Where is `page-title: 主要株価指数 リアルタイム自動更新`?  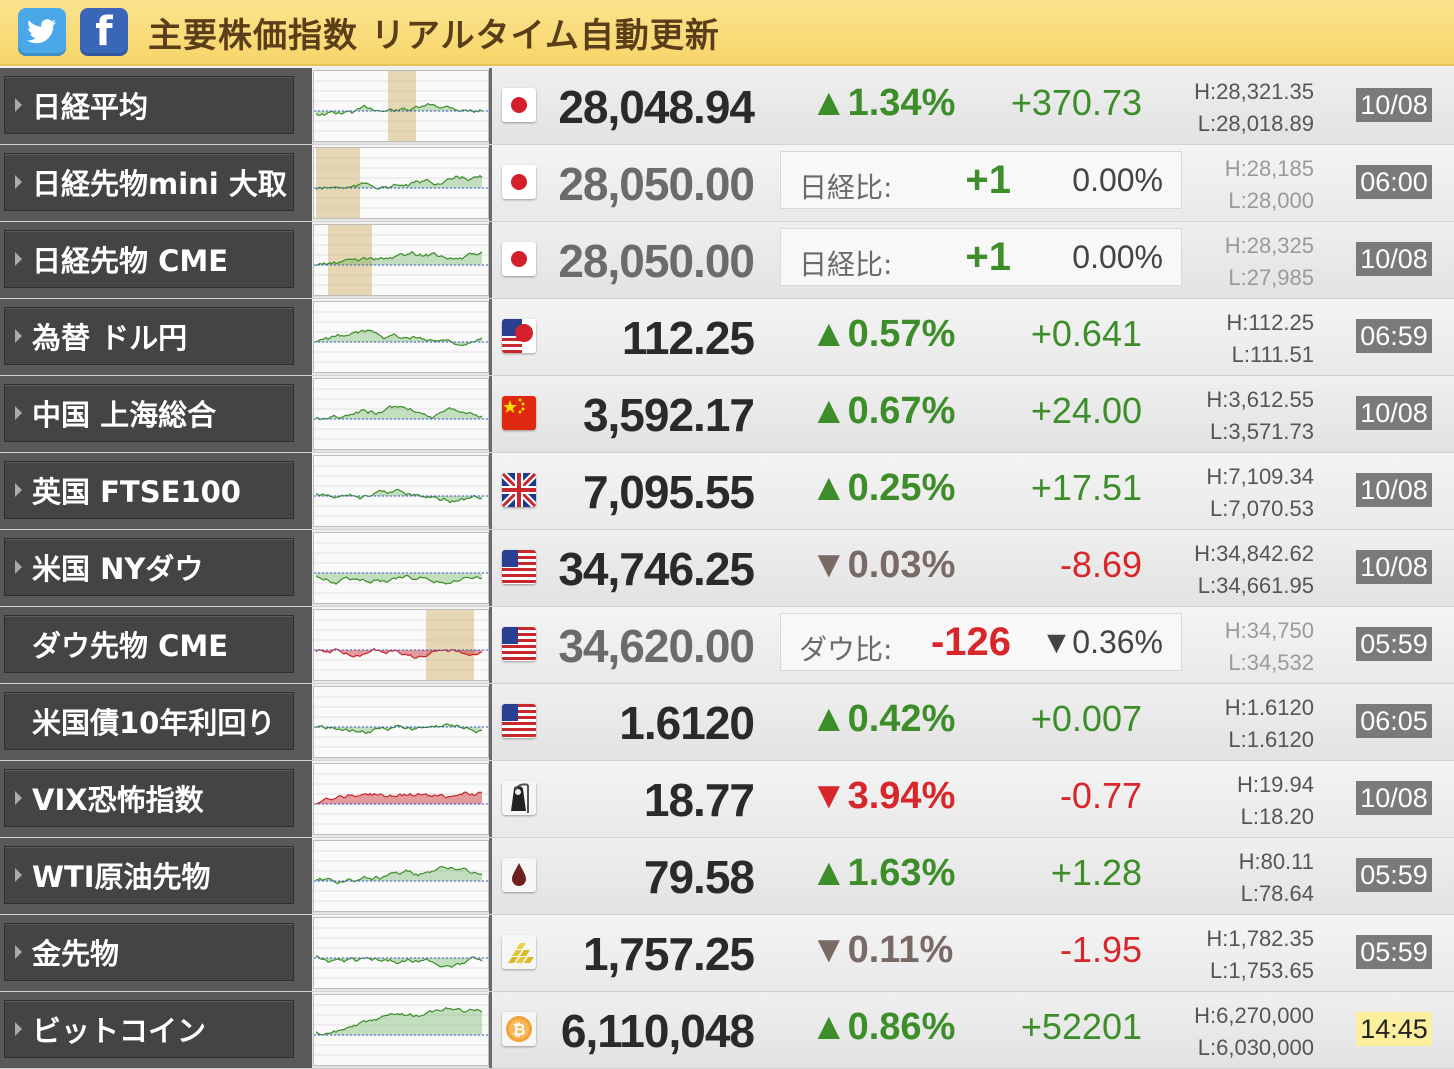 page-title: 主要株価指数 リアルタイム自動更新 is located at coordinates (434, 35).